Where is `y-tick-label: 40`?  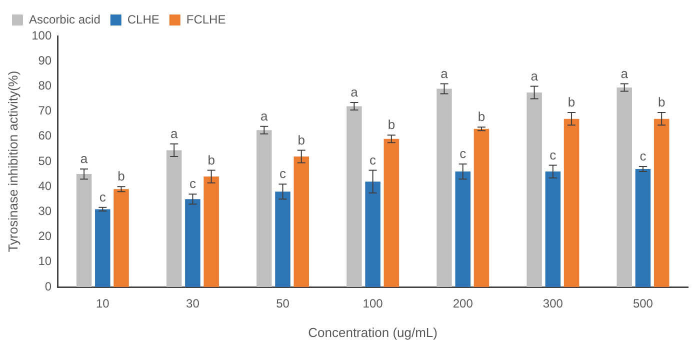 y-tick-label: 40 is located at coordinates (45, 185).